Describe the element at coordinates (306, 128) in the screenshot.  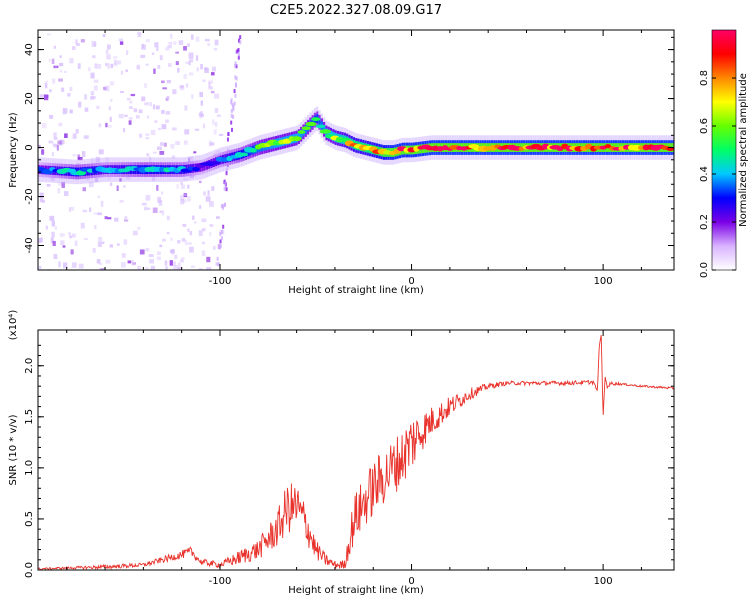
I see `spectrogram-ridge-cell` at that location.